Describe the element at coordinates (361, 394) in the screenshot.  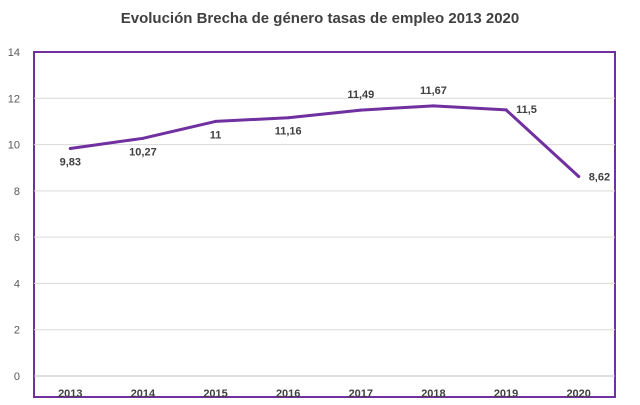
I see `x-tick-label: 2017` at that location.